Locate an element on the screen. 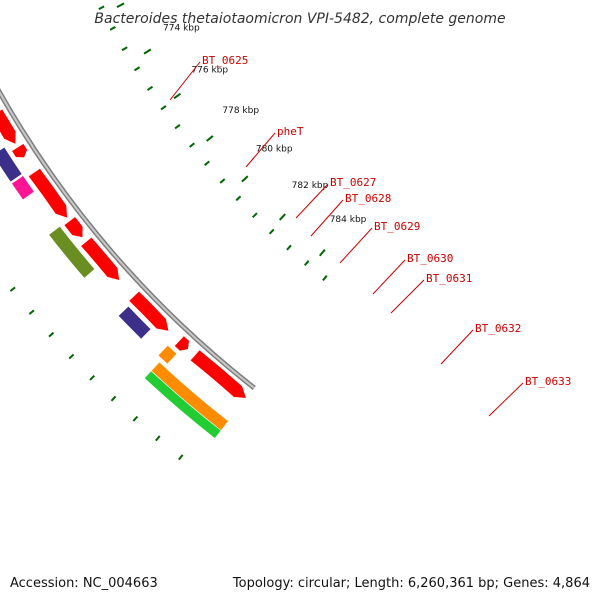 Image resolution: width=600 pixels, height=600 pixels. scale-label: 776 kbp is located at coordinates (209, 71).